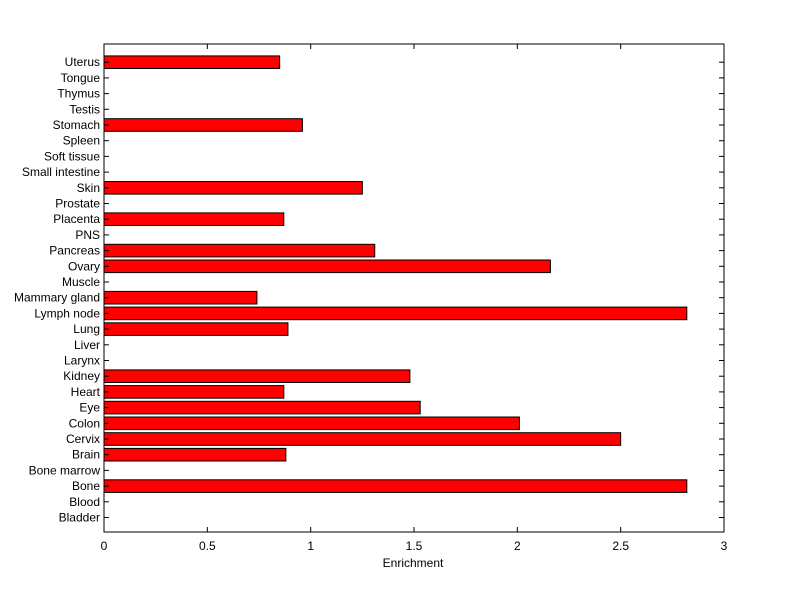 The width and height of the screenshot is (800, 604). What do you see at coordinates (76, 219) in the screenshot?
I see `y-tick-label-placenta: Placenta` at bounding box center [76, 219].